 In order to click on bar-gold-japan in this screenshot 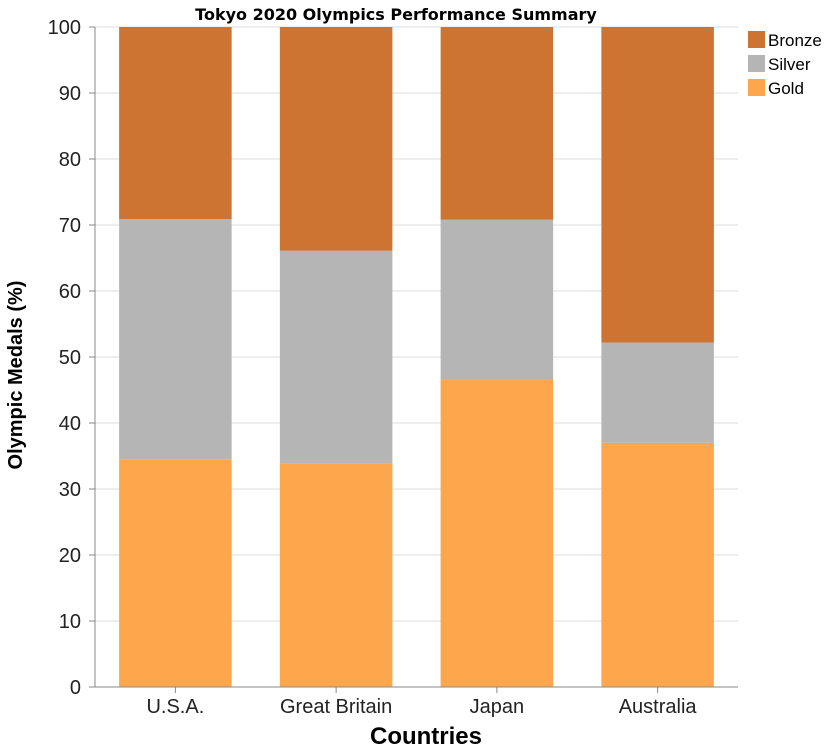, I will do `click(497, 533)`.